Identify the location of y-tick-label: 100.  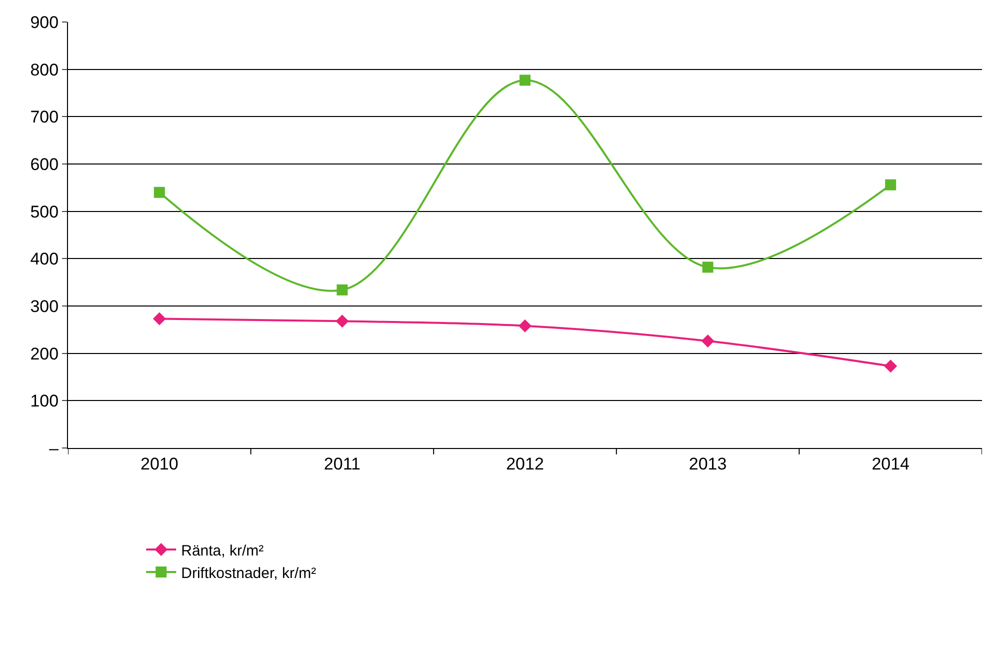
(44, 401).